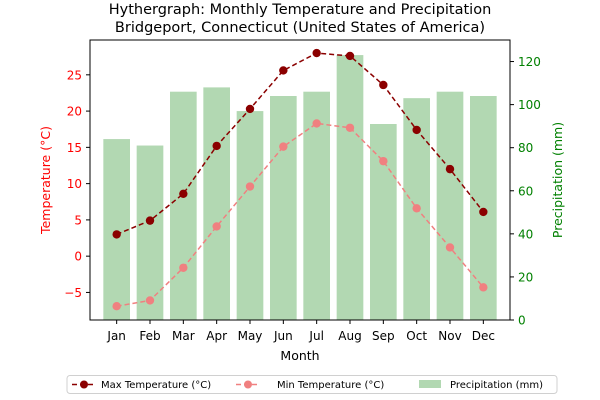 This screenshot has width=600, height=400. I want to click on max-temp-point-may, so click(250, 109).